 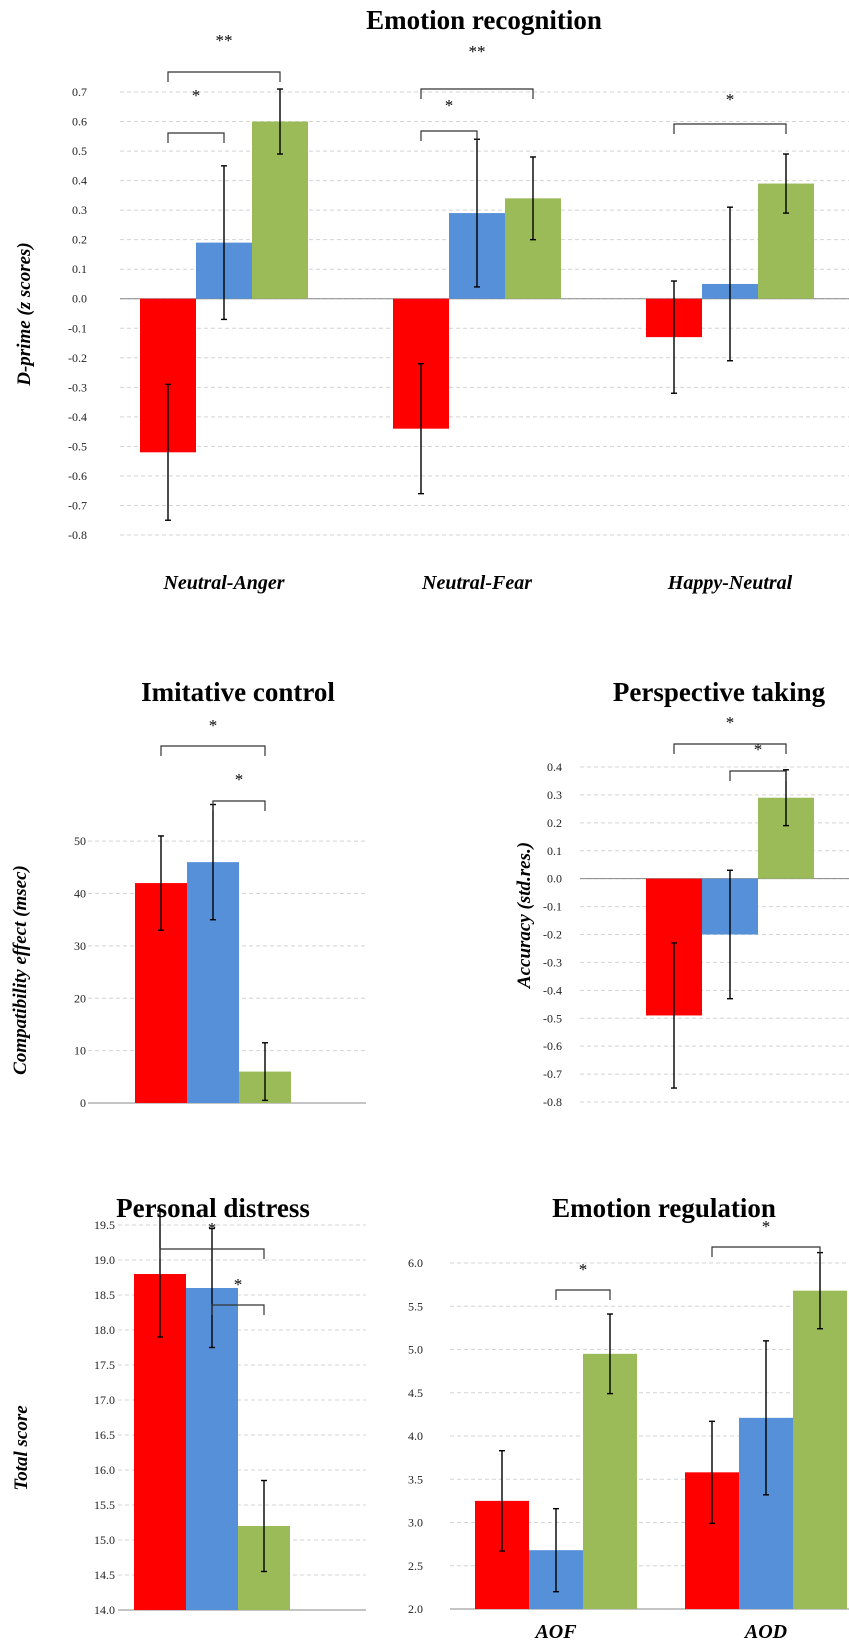 I want to click on y-axis-label: Total score, so click(x=21, y=1448).